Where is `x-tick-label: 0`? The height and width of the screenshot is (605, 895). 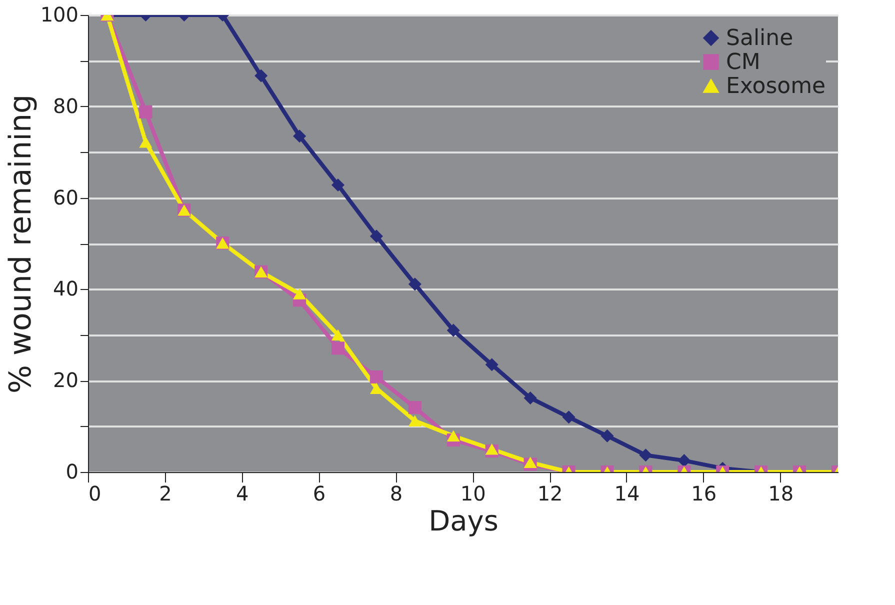
x-tick-label: 0 is located at coordinates (95, 494).